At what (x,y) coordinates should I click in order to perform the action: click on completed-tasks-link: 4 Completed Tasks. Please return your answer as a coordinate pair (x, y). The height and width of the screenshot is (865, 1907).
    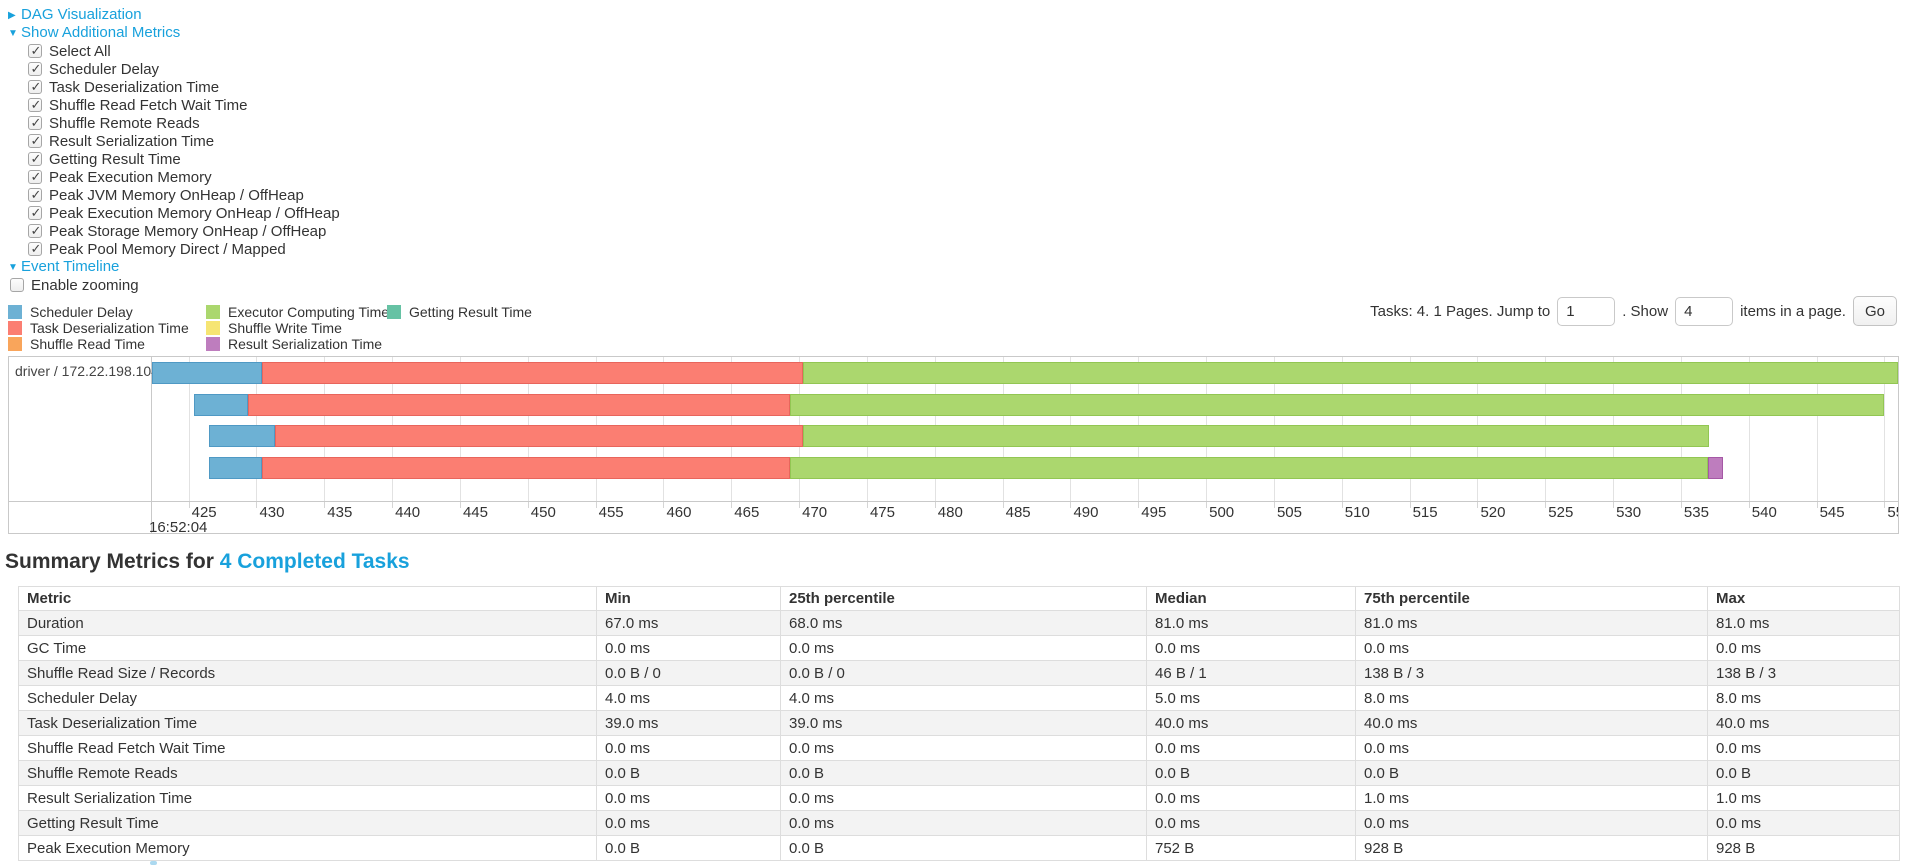
    Looking at the image, I should click on (314, 561).